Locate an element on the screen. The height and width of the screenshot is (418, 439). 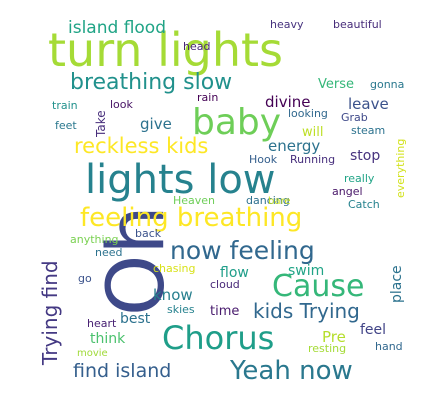
word: bare is located at coordinates (279, 201).